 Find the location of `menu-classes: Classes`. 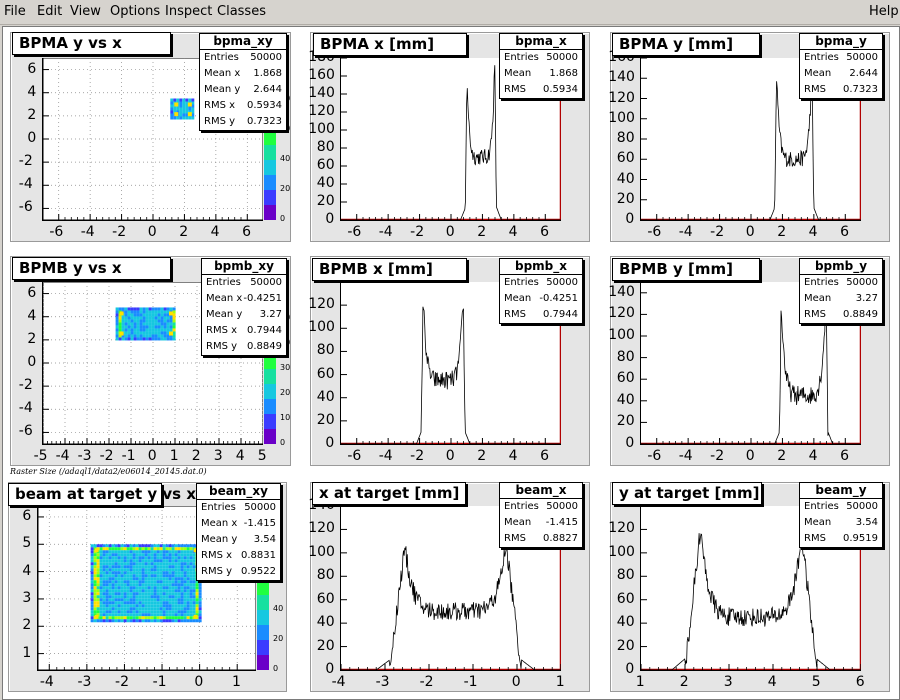

menu-classes: Classes is located at coordinates (241, 11).